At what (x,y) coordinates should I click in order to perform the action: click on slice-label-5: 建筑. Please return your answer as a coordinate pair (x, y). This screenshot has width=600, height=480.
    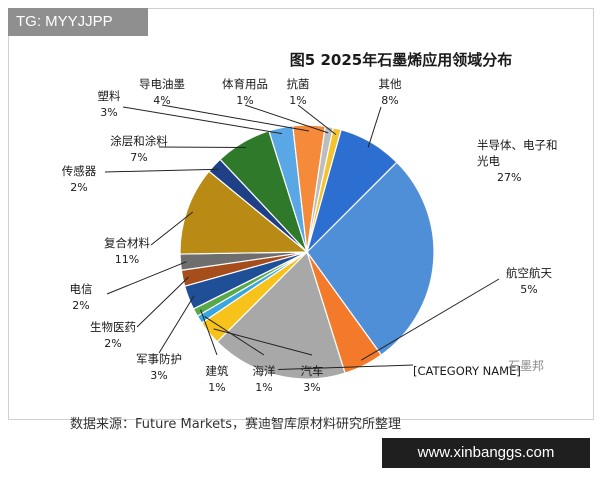
    Looking at the image, I should click on (217, 371).